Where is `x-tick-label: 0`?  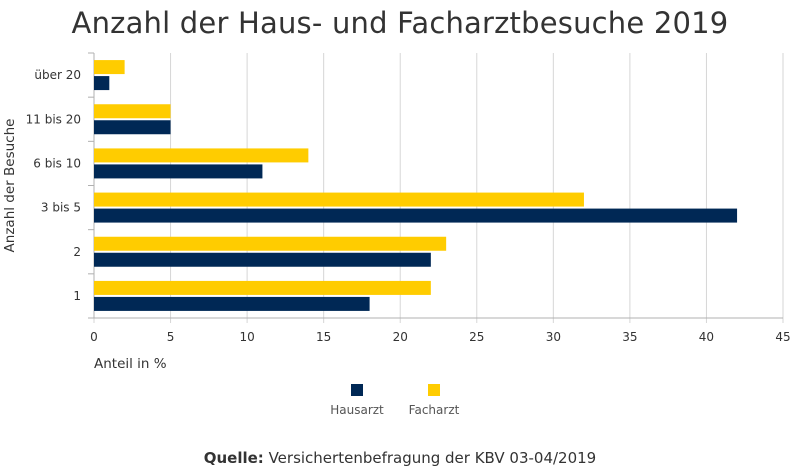
x-tick-label: 0 is located at coordinates (94, 337).